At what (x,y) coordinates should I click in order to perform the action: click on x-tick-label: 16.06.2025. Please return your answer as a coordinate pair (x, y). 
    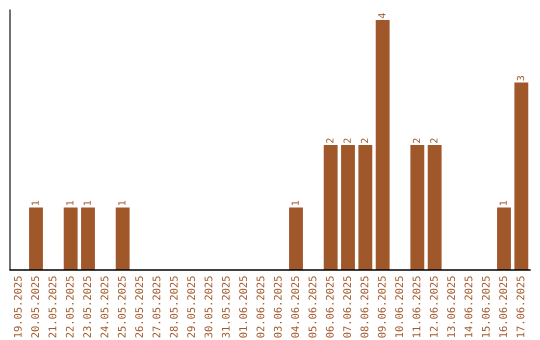
    Looking at the image, I should click on (503, 307).